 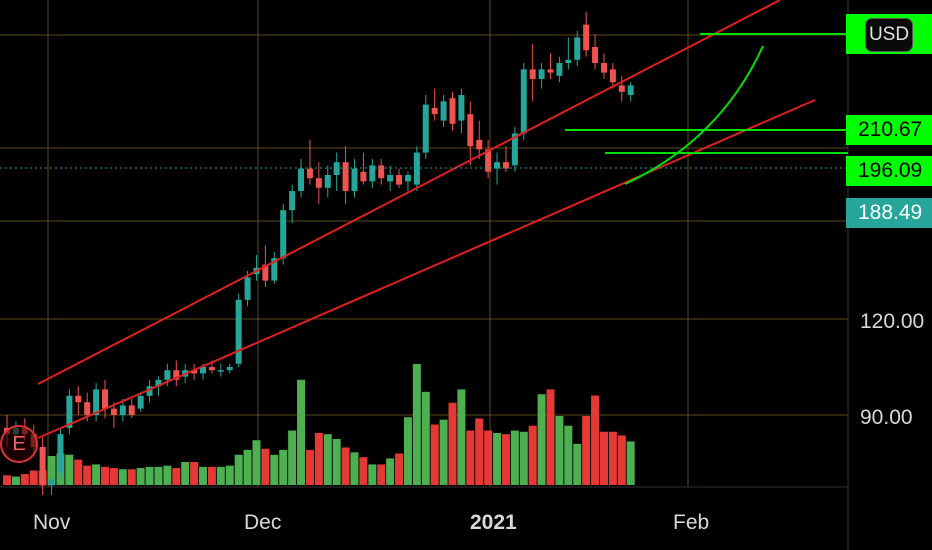 I want to click on time-axis-label: 2021, so click(x=493, y=522).